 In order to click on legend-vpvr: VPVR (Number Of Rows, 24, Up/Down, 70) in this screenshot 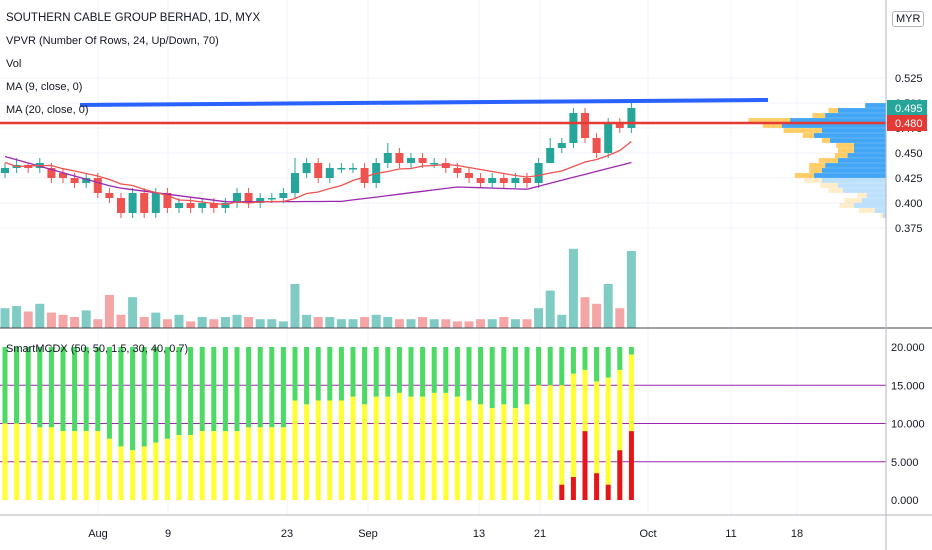, I will do `click(112, 41)`.